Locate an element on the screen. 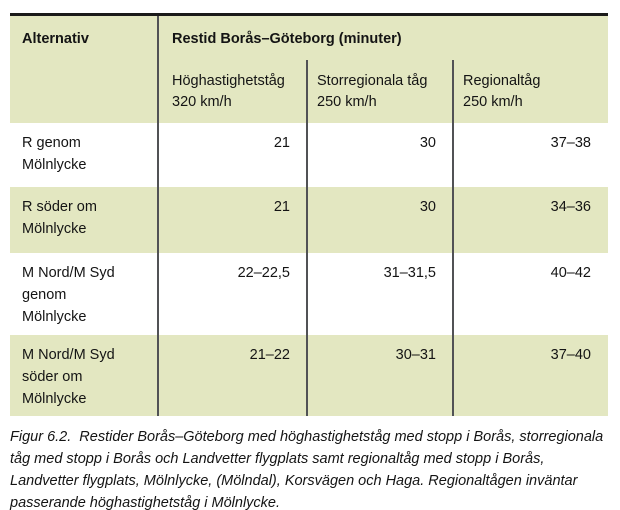  row-label: R söder om Mölnlycke is located at coordinates (59, 218).